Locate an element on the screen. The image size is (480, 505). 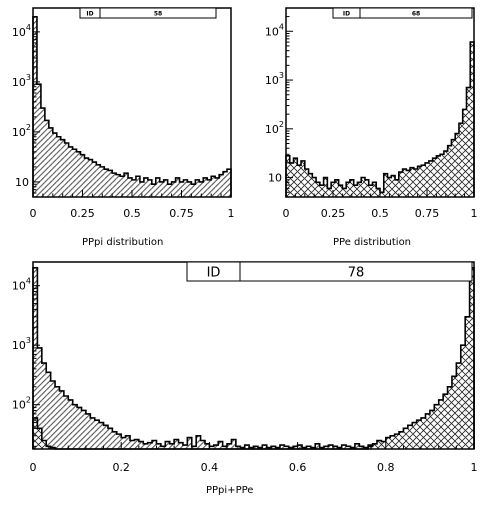
y-tick-label: 10⁴ is located at coordinates (274, 30).